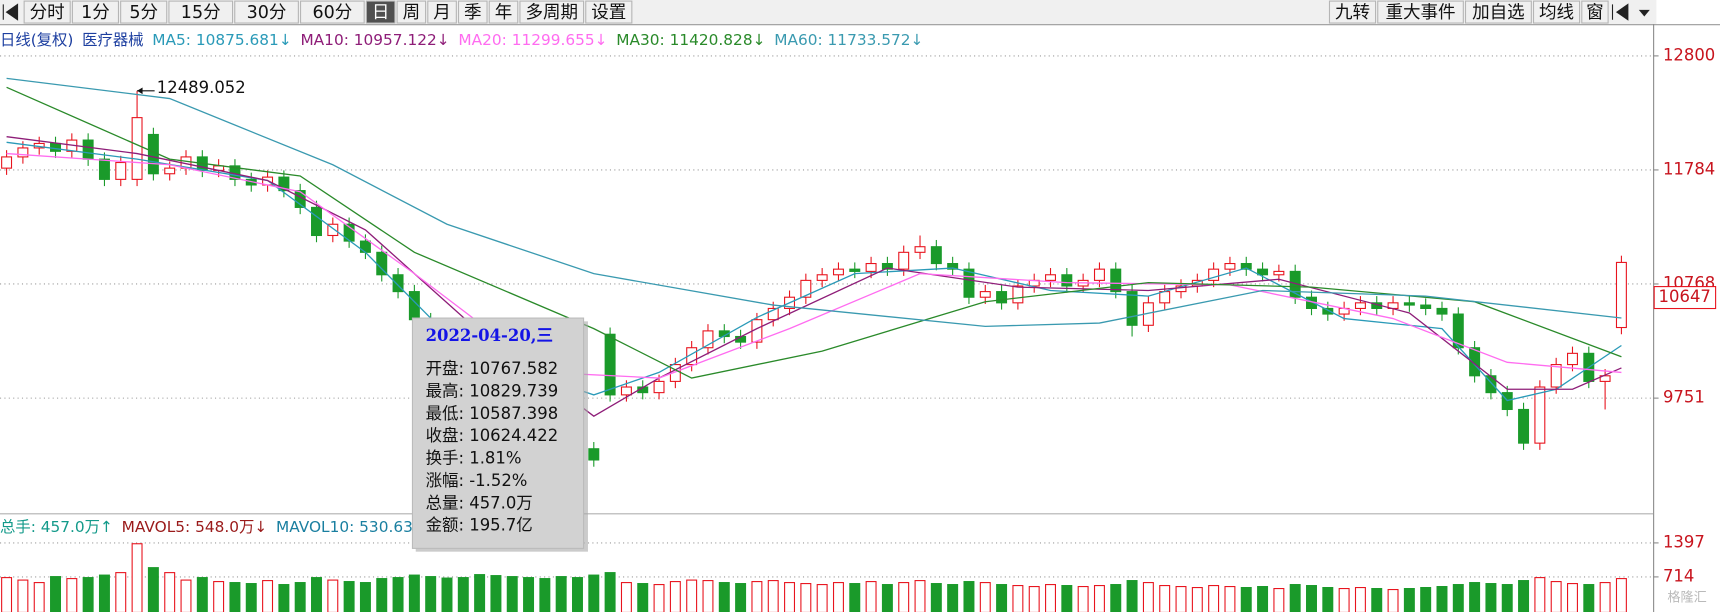  Describe the element at coordinates (1644, 13) in the screenshot. I see `menu-icon` at that location.